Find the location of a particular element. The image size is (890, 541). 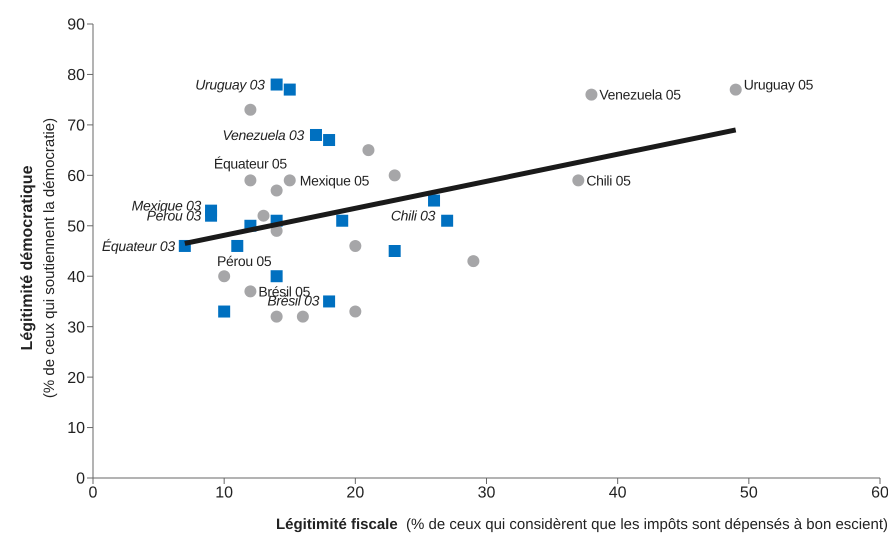

y-tick-label: 60 is located at coordinates (76, 177).